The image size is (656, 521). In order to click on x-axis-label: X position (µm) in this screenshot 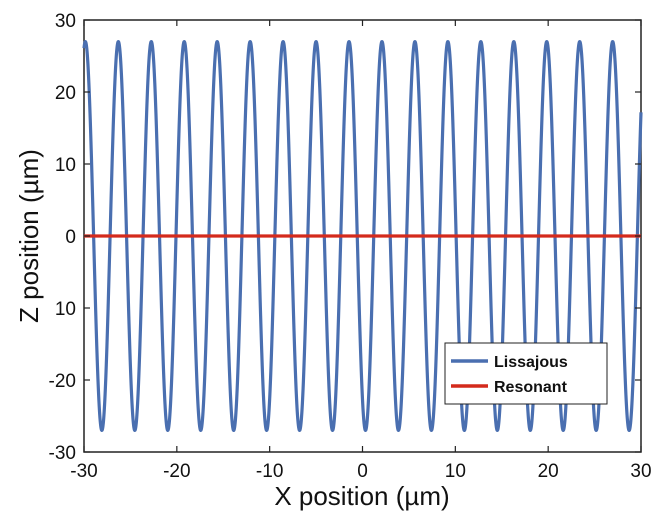, I will do `click(361, 496)`.